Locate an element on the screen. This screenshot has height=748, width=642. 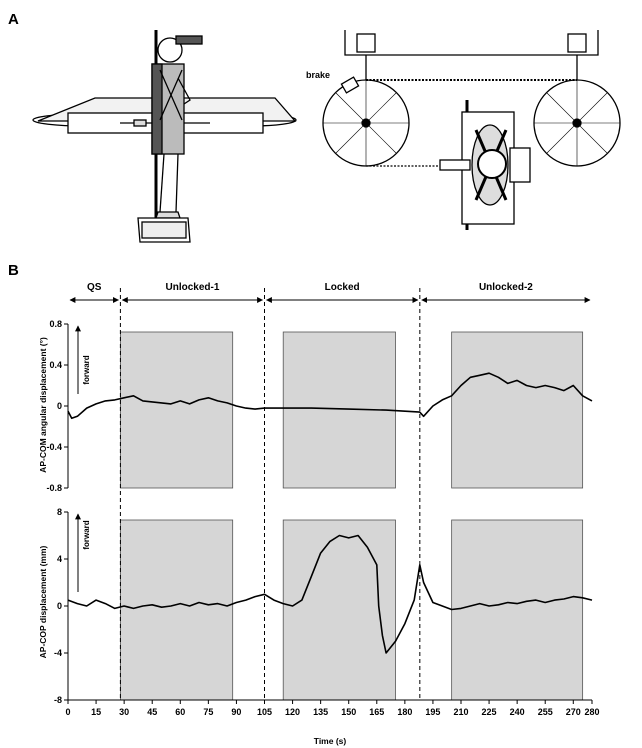
x-tick-label-14: 195 is located at coordinates (432, 712).